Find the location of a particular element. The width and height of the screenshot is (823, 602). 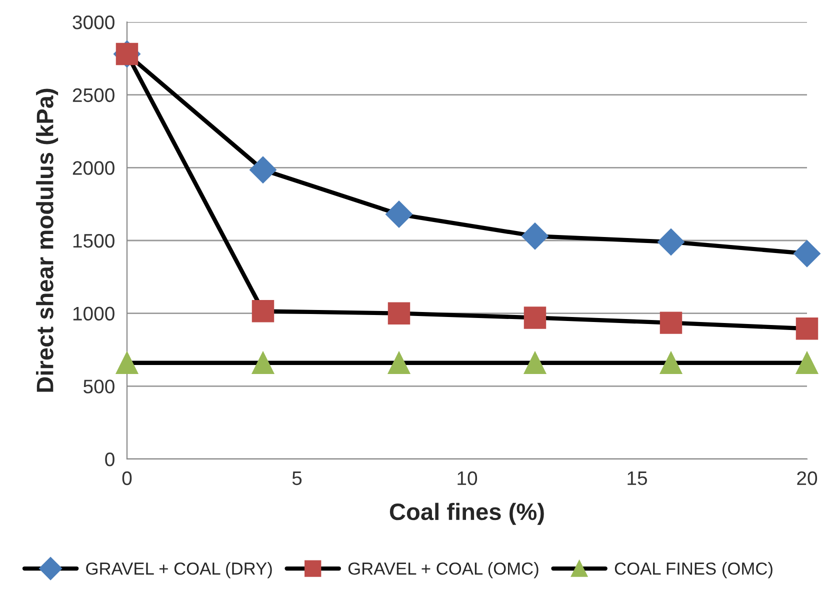

x-tick-label: 20 is located at coordinates (807, 478).